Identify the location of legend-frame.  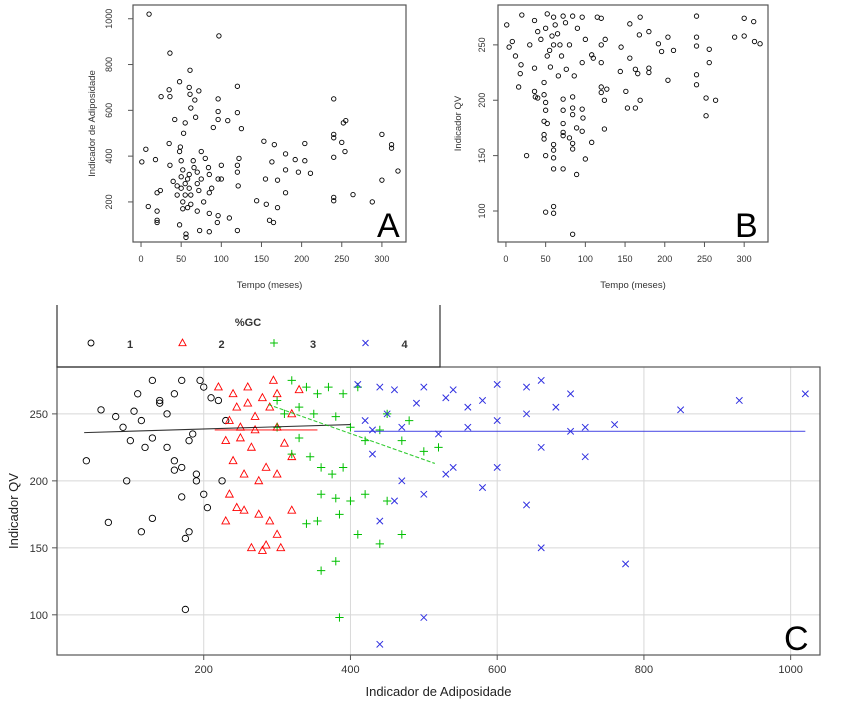
(248, 336).